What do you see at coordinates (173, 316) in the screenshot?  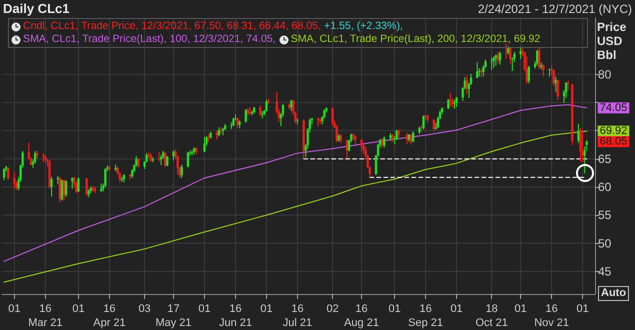 I see `x-tick-label: 17 May 21` at bounding box center [173, 316].